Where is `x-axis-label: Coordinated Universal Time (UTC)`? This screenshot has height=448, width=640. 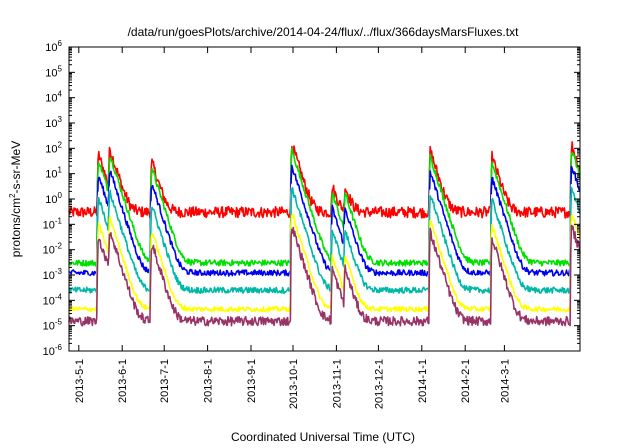 x-axis-label: Coordinated Universal Time (UTC) is located at coordinates (323, 437).